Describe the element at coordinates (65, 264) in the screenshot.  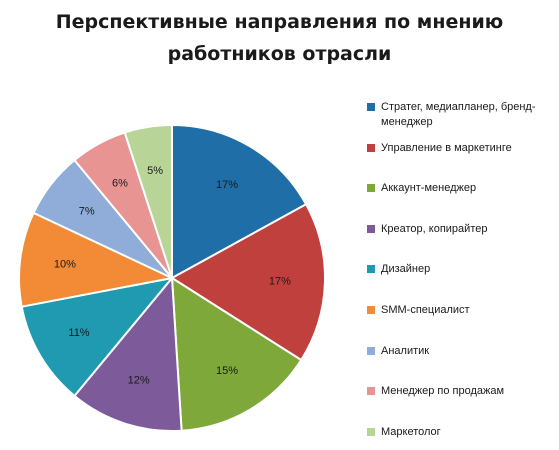
I see `pie-data-label-6: 10%` at that location.